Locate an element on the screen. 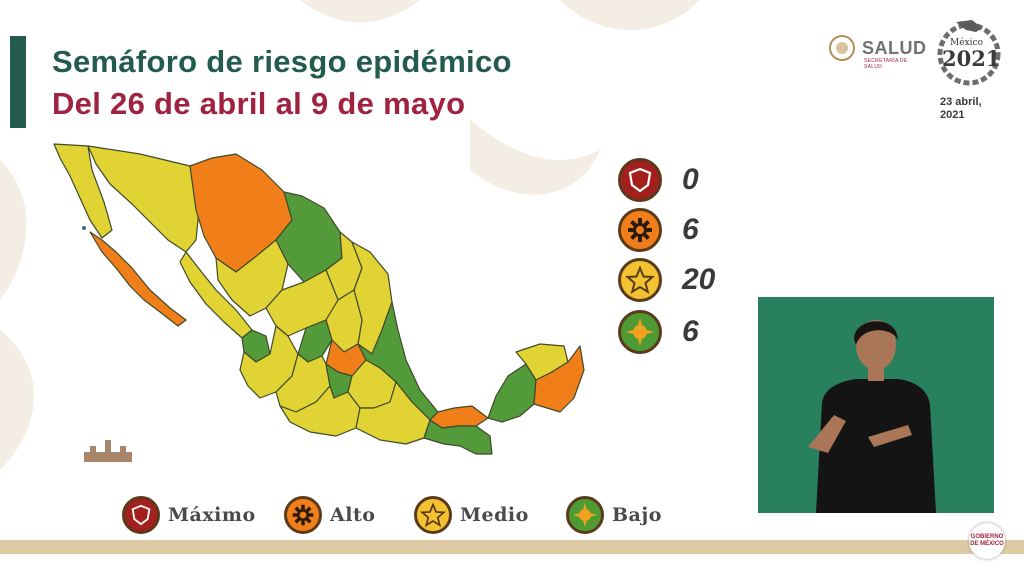  legend-bajo: 6 is located at coordinates (658, 332).